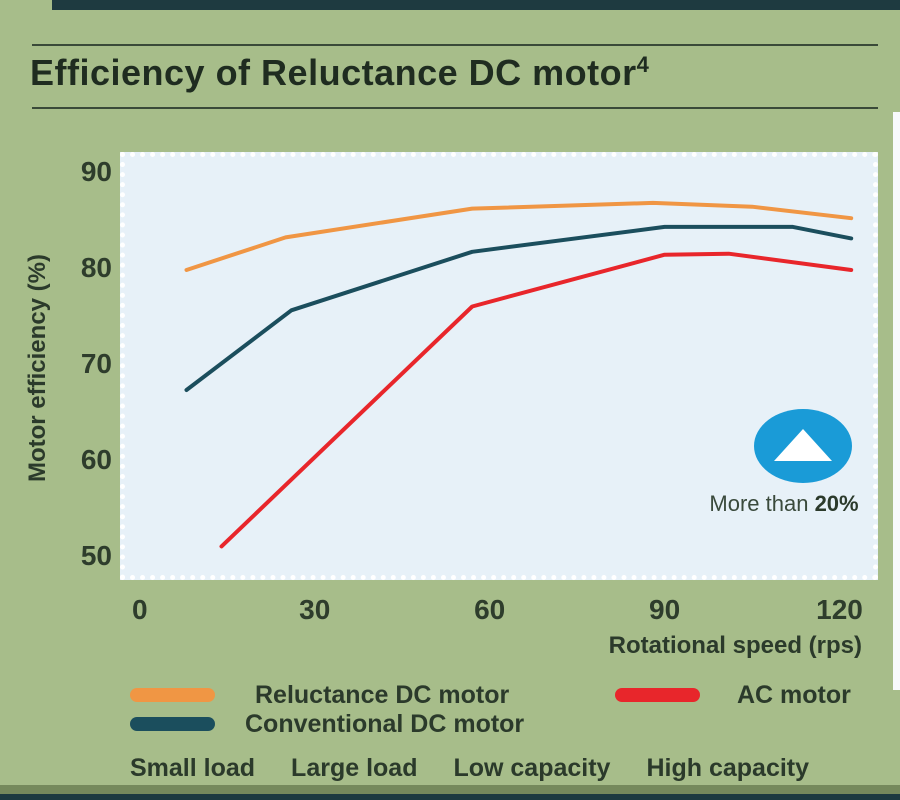 Image resolution: width=900 pixels, height=800 pixels. I want to click on badge-text: More than, so click(762, 503).